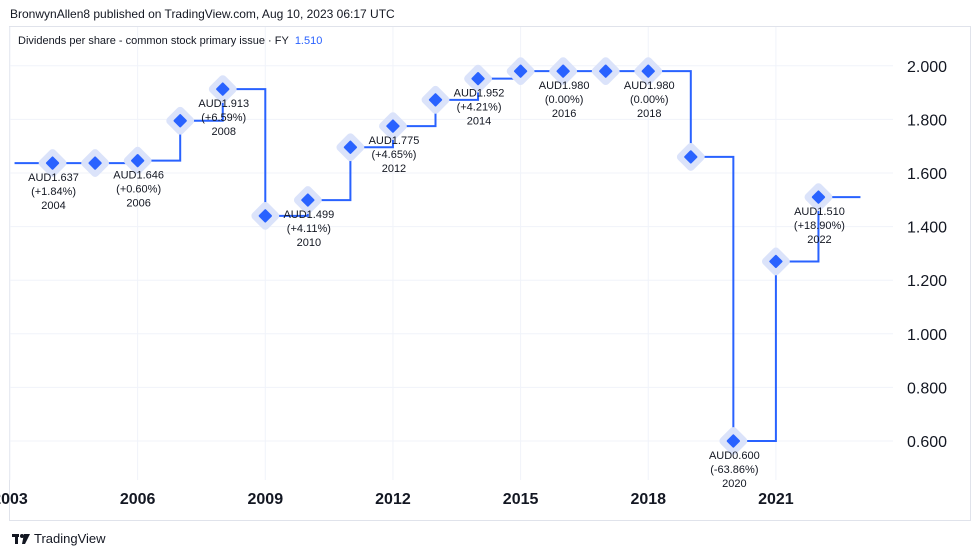 The image size is (980, 557). What do you see at coordinates (309, 243) in the screenshot?
I see `data-label-line: 2010` at bounding box center [309, 243].